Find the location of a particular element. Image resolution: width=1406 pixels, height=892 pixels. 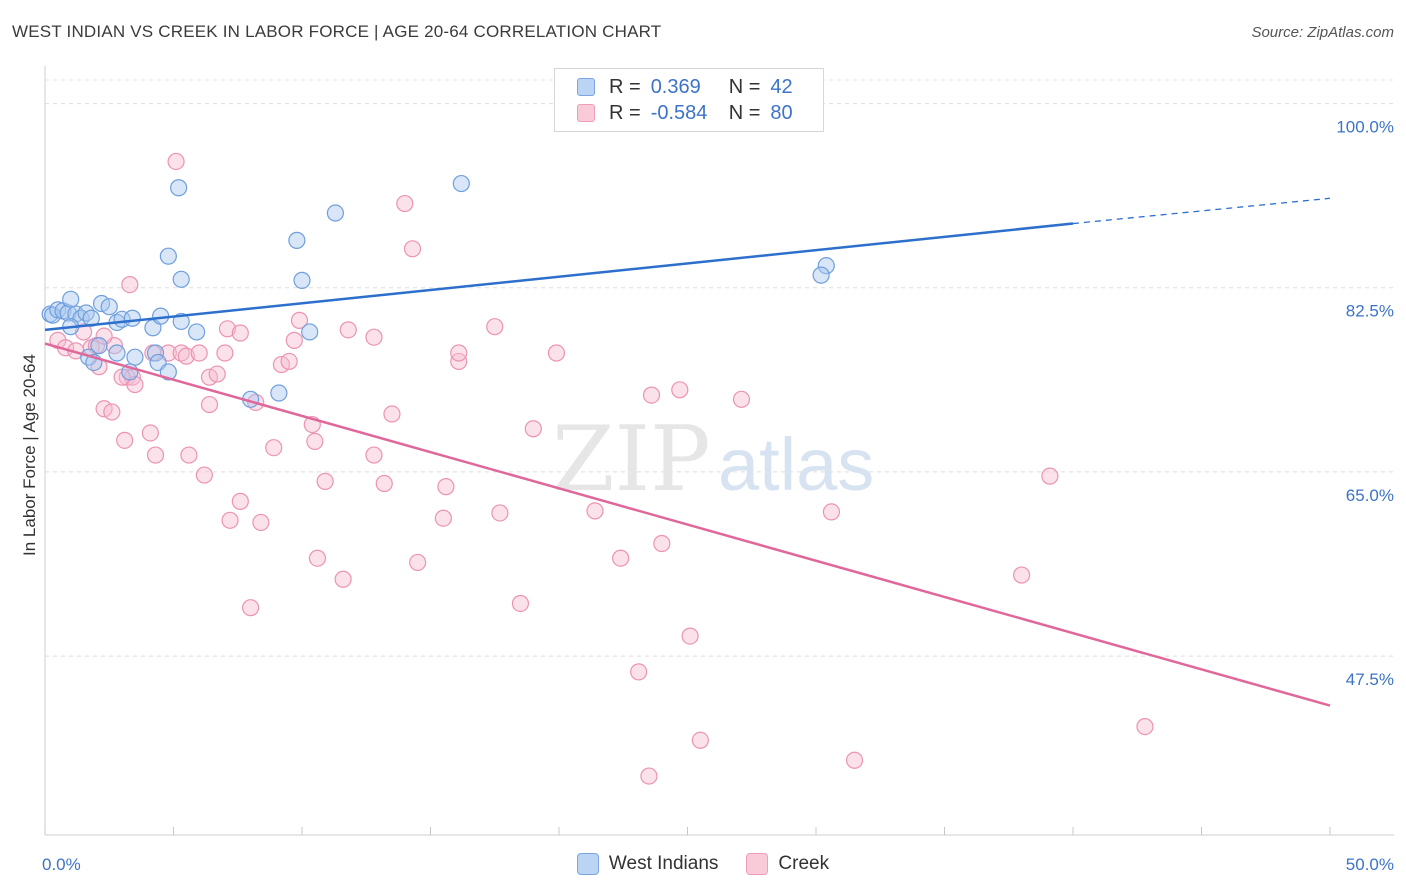

legend-label-creek: Creek is located at coordinates (804, 863).